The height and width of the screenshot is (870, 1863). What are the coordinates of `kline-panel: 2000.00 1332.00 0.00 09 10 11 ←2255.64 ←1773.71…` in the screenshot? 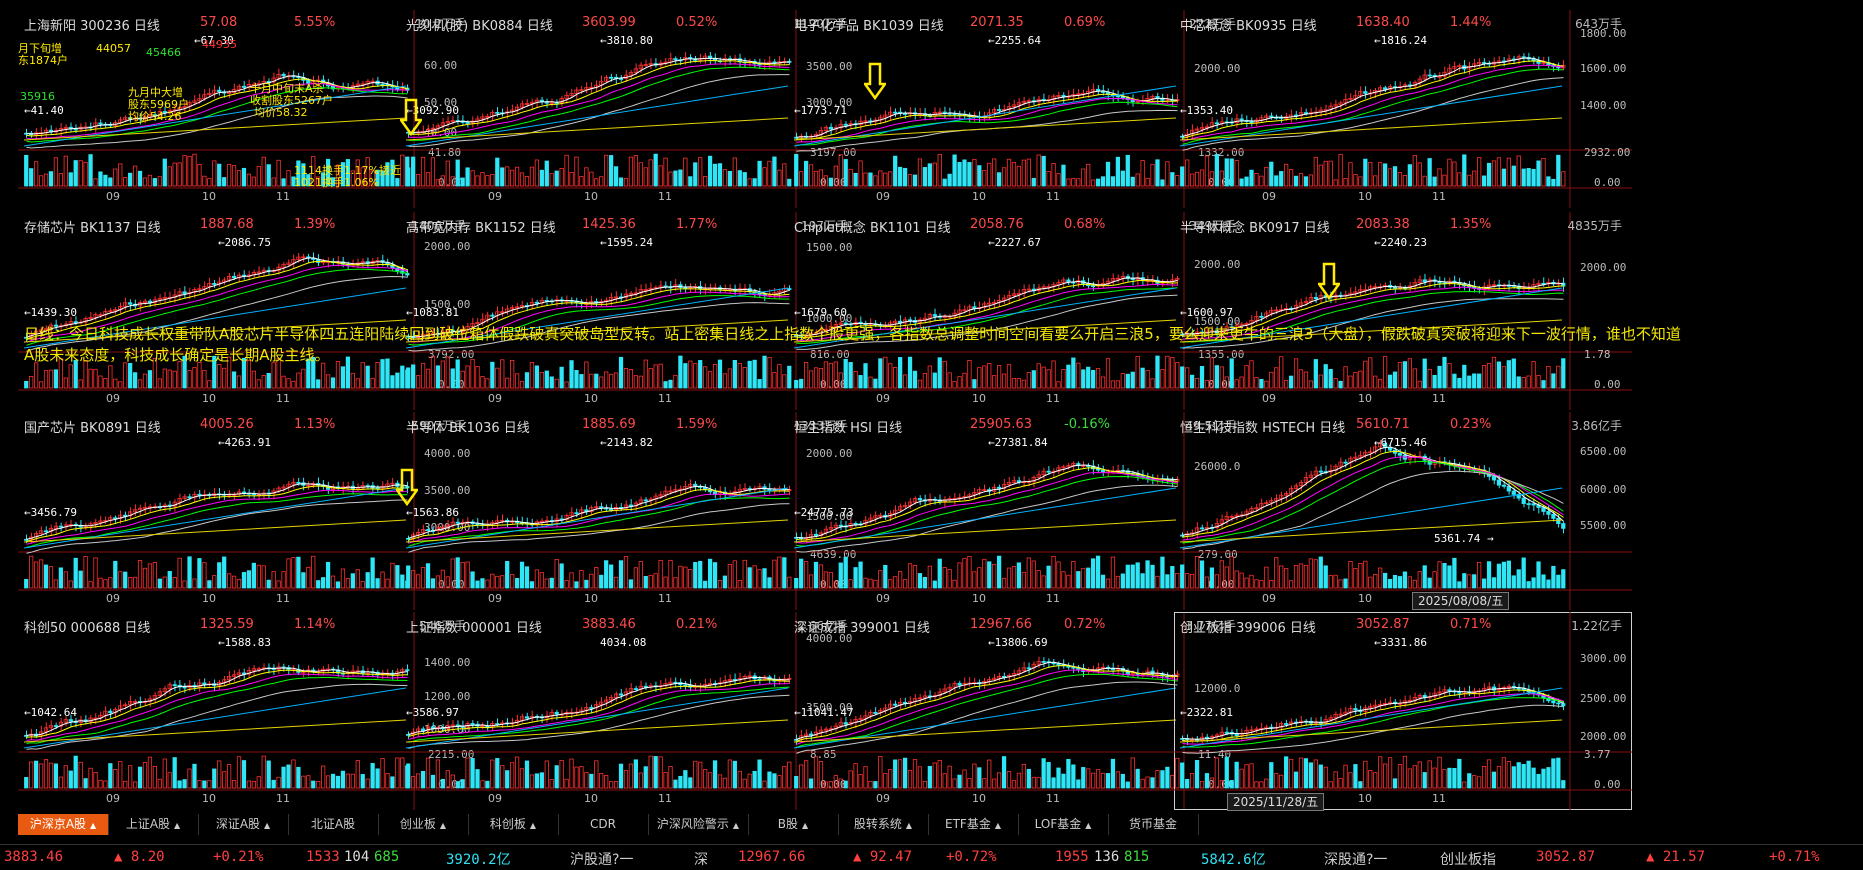 It's located at (1017, 109).